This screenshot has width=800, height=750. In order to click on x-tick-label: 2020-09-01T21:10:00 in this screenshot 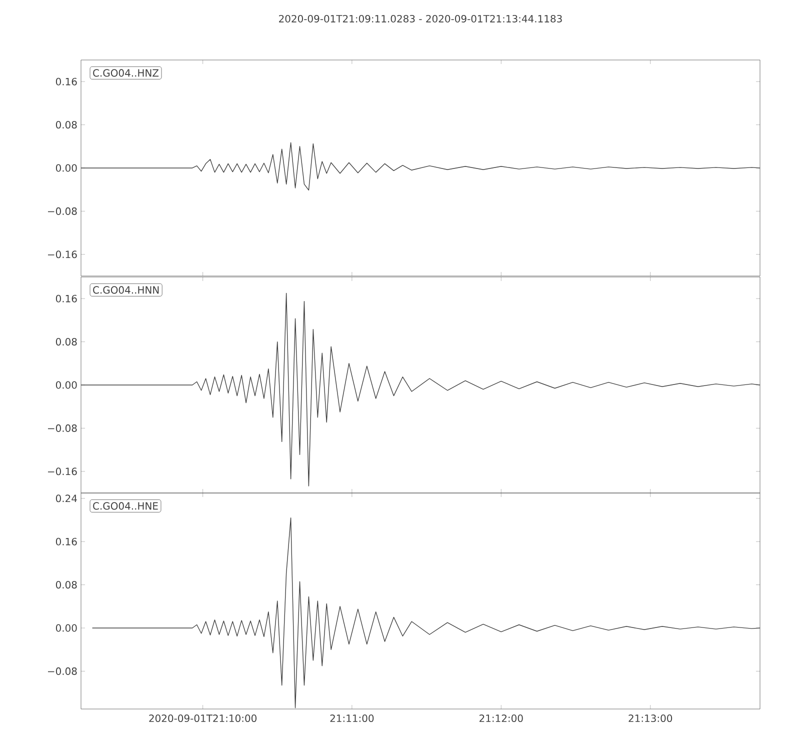, I will do `click(203, 718)`.